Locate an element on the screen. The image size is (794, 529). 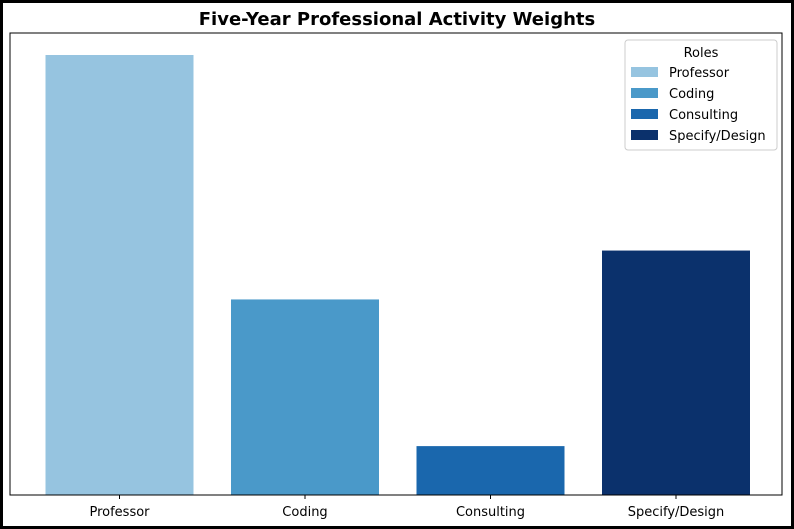
legend-box is located at coordinates (701, 95).